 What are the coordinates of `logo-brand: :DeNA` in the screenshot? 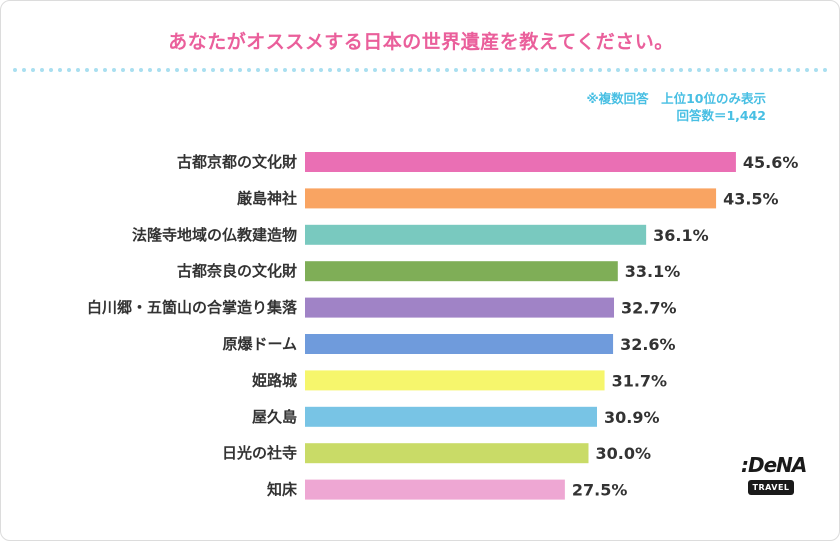 It's located at (774, 465).